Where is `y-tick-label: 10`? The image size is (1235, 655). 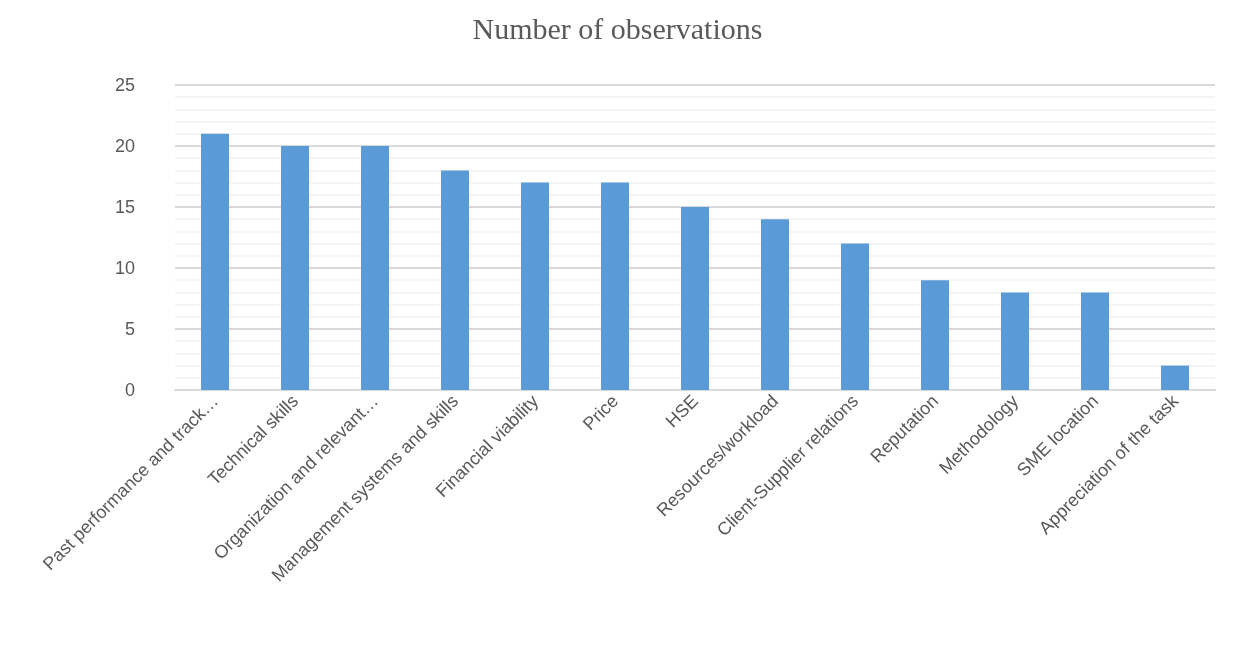 y-tick-label: 10 is located at coordinates (124, 268).